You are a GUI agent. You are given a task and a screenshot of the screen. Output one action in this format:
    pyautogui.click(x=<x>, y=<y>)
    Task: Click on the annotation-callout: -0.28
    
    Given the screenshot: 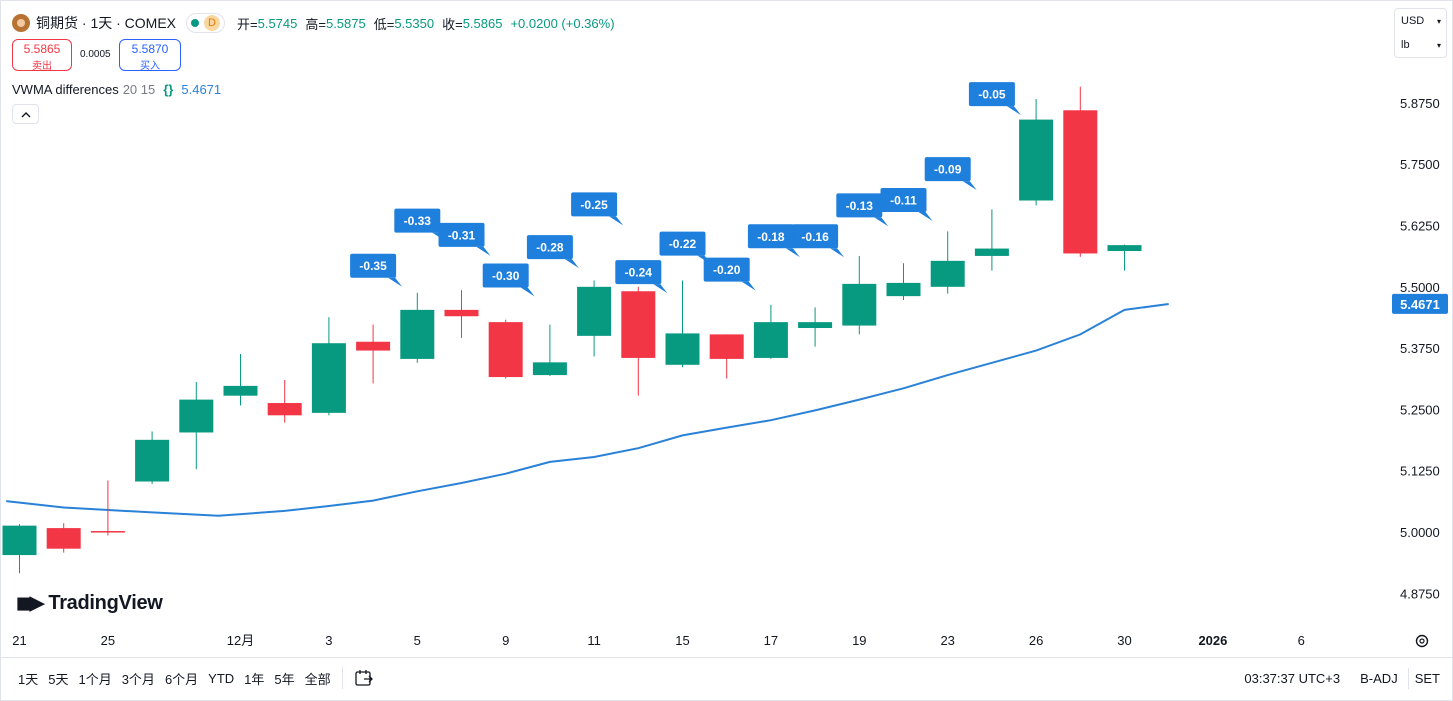 What is the action you would take?
    pyautogui.click(x=552, y=252)
    